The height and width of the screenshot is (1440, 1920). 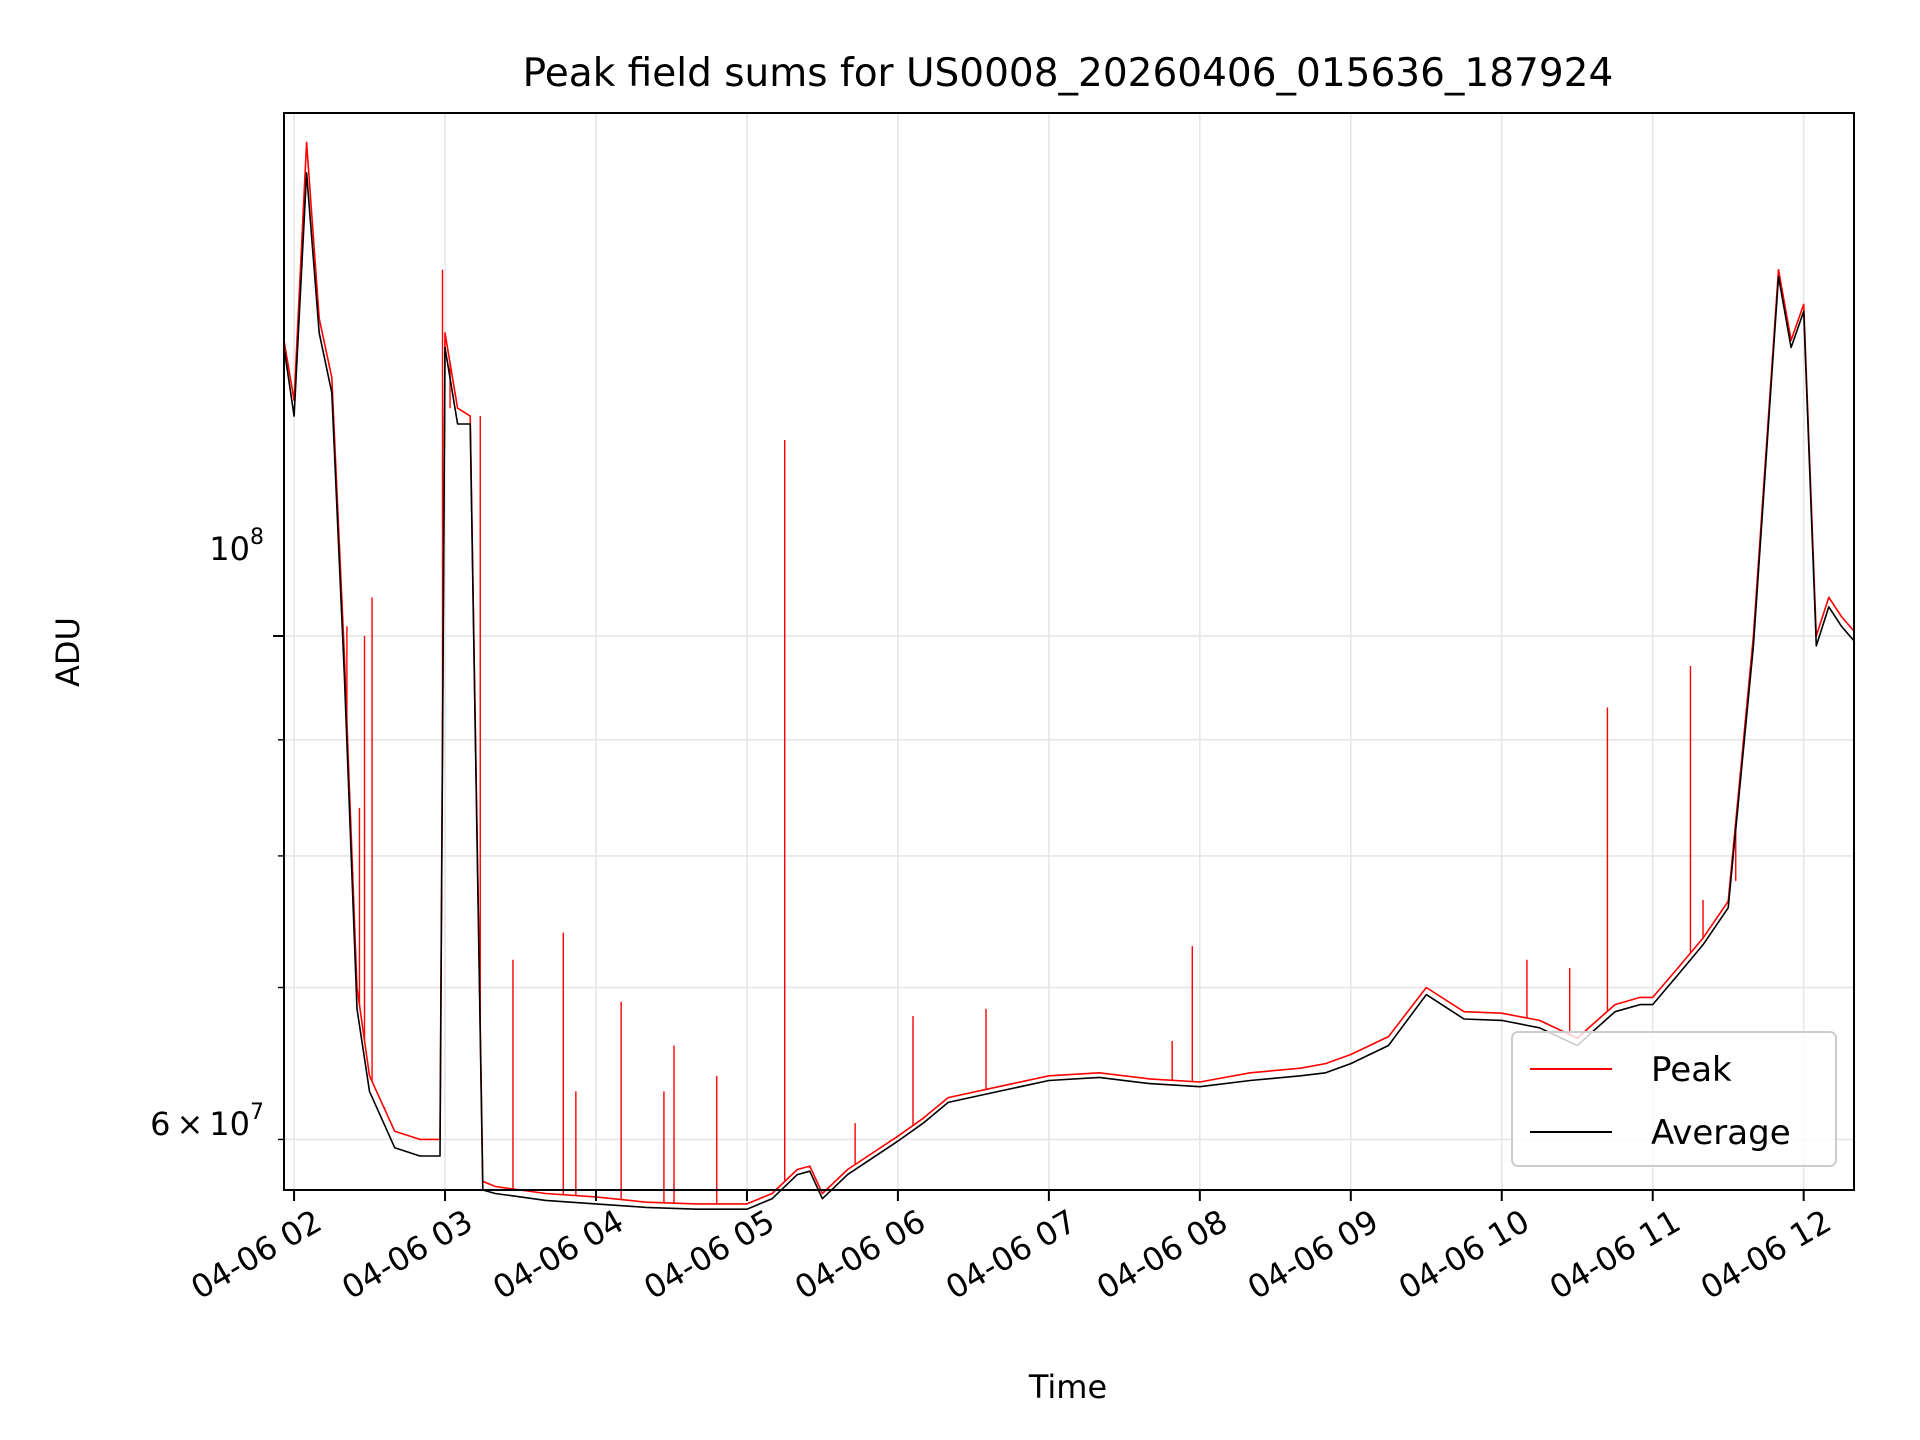 I want to click on x-tick-label: 04-06 07, so click(x=1011, y=1254).